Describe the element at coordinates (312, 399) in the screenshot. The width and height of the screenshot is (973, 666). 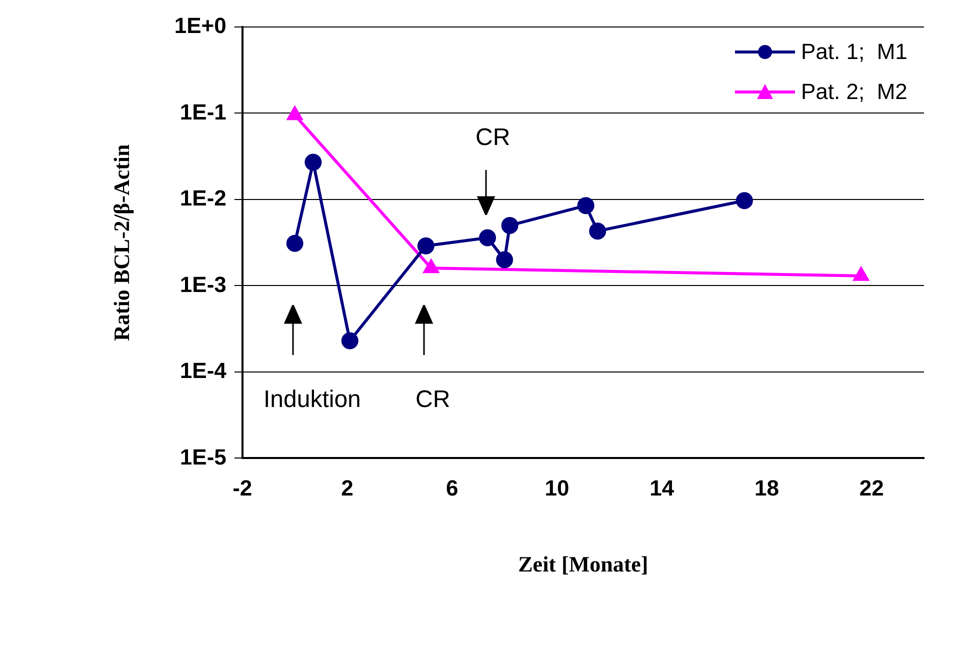
I see `annotation: Induktion` at that location.